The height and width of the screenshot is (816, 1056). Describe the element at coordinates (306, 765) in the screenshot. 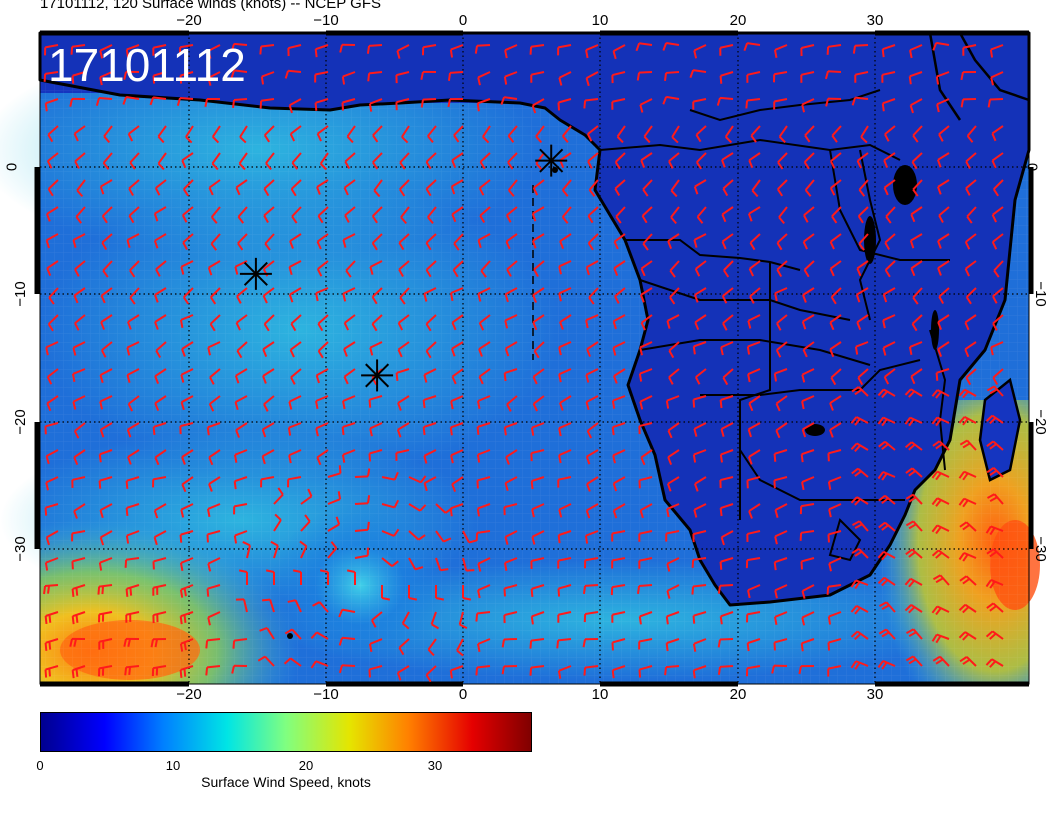

I see `colorbar-tick: 20` at that location.